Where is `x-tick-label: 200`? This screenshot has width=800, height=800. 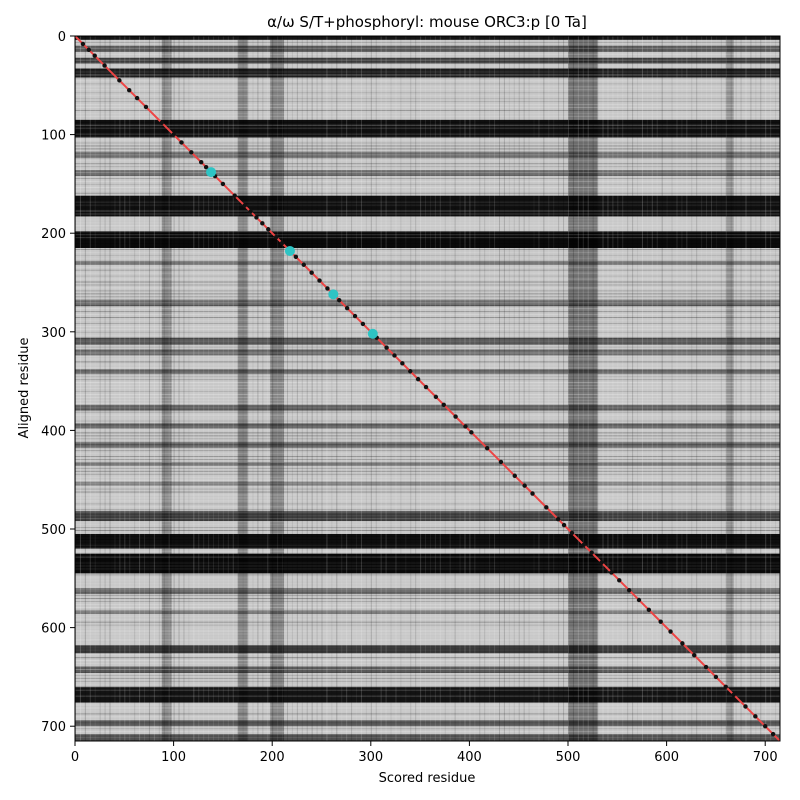
x-tick-label: 200 is located at coordinates (272, 757).